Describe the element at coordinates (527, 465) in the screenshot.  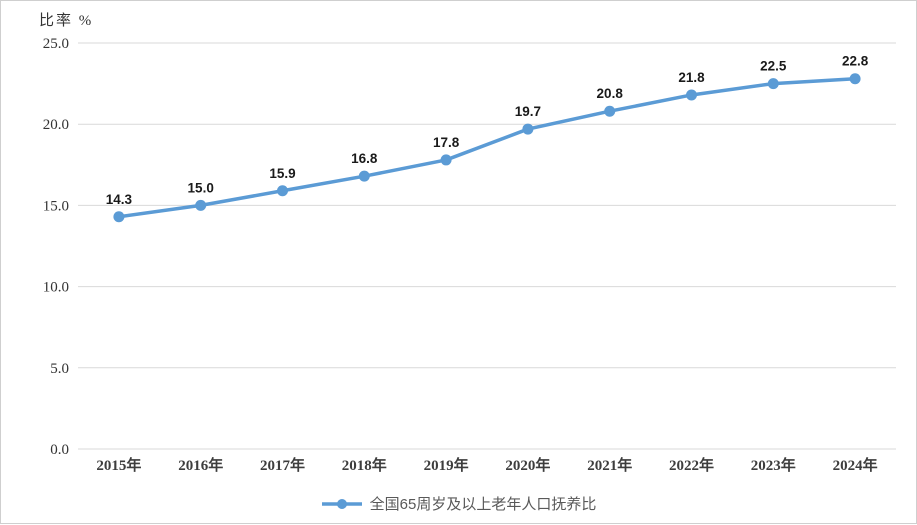
I see `x-tick-label: 2020年` at that location.